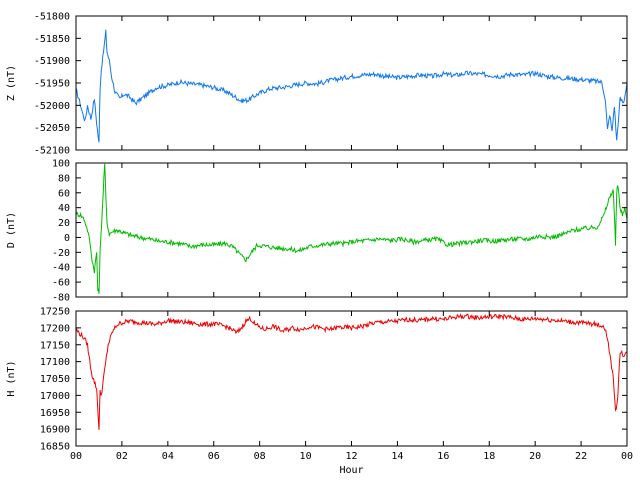 This screenshot has height=480, width=640. Describe the element at coordinates (64, 208) in the screenshot. I see `y-tick-label-1-3: 40` at that location.